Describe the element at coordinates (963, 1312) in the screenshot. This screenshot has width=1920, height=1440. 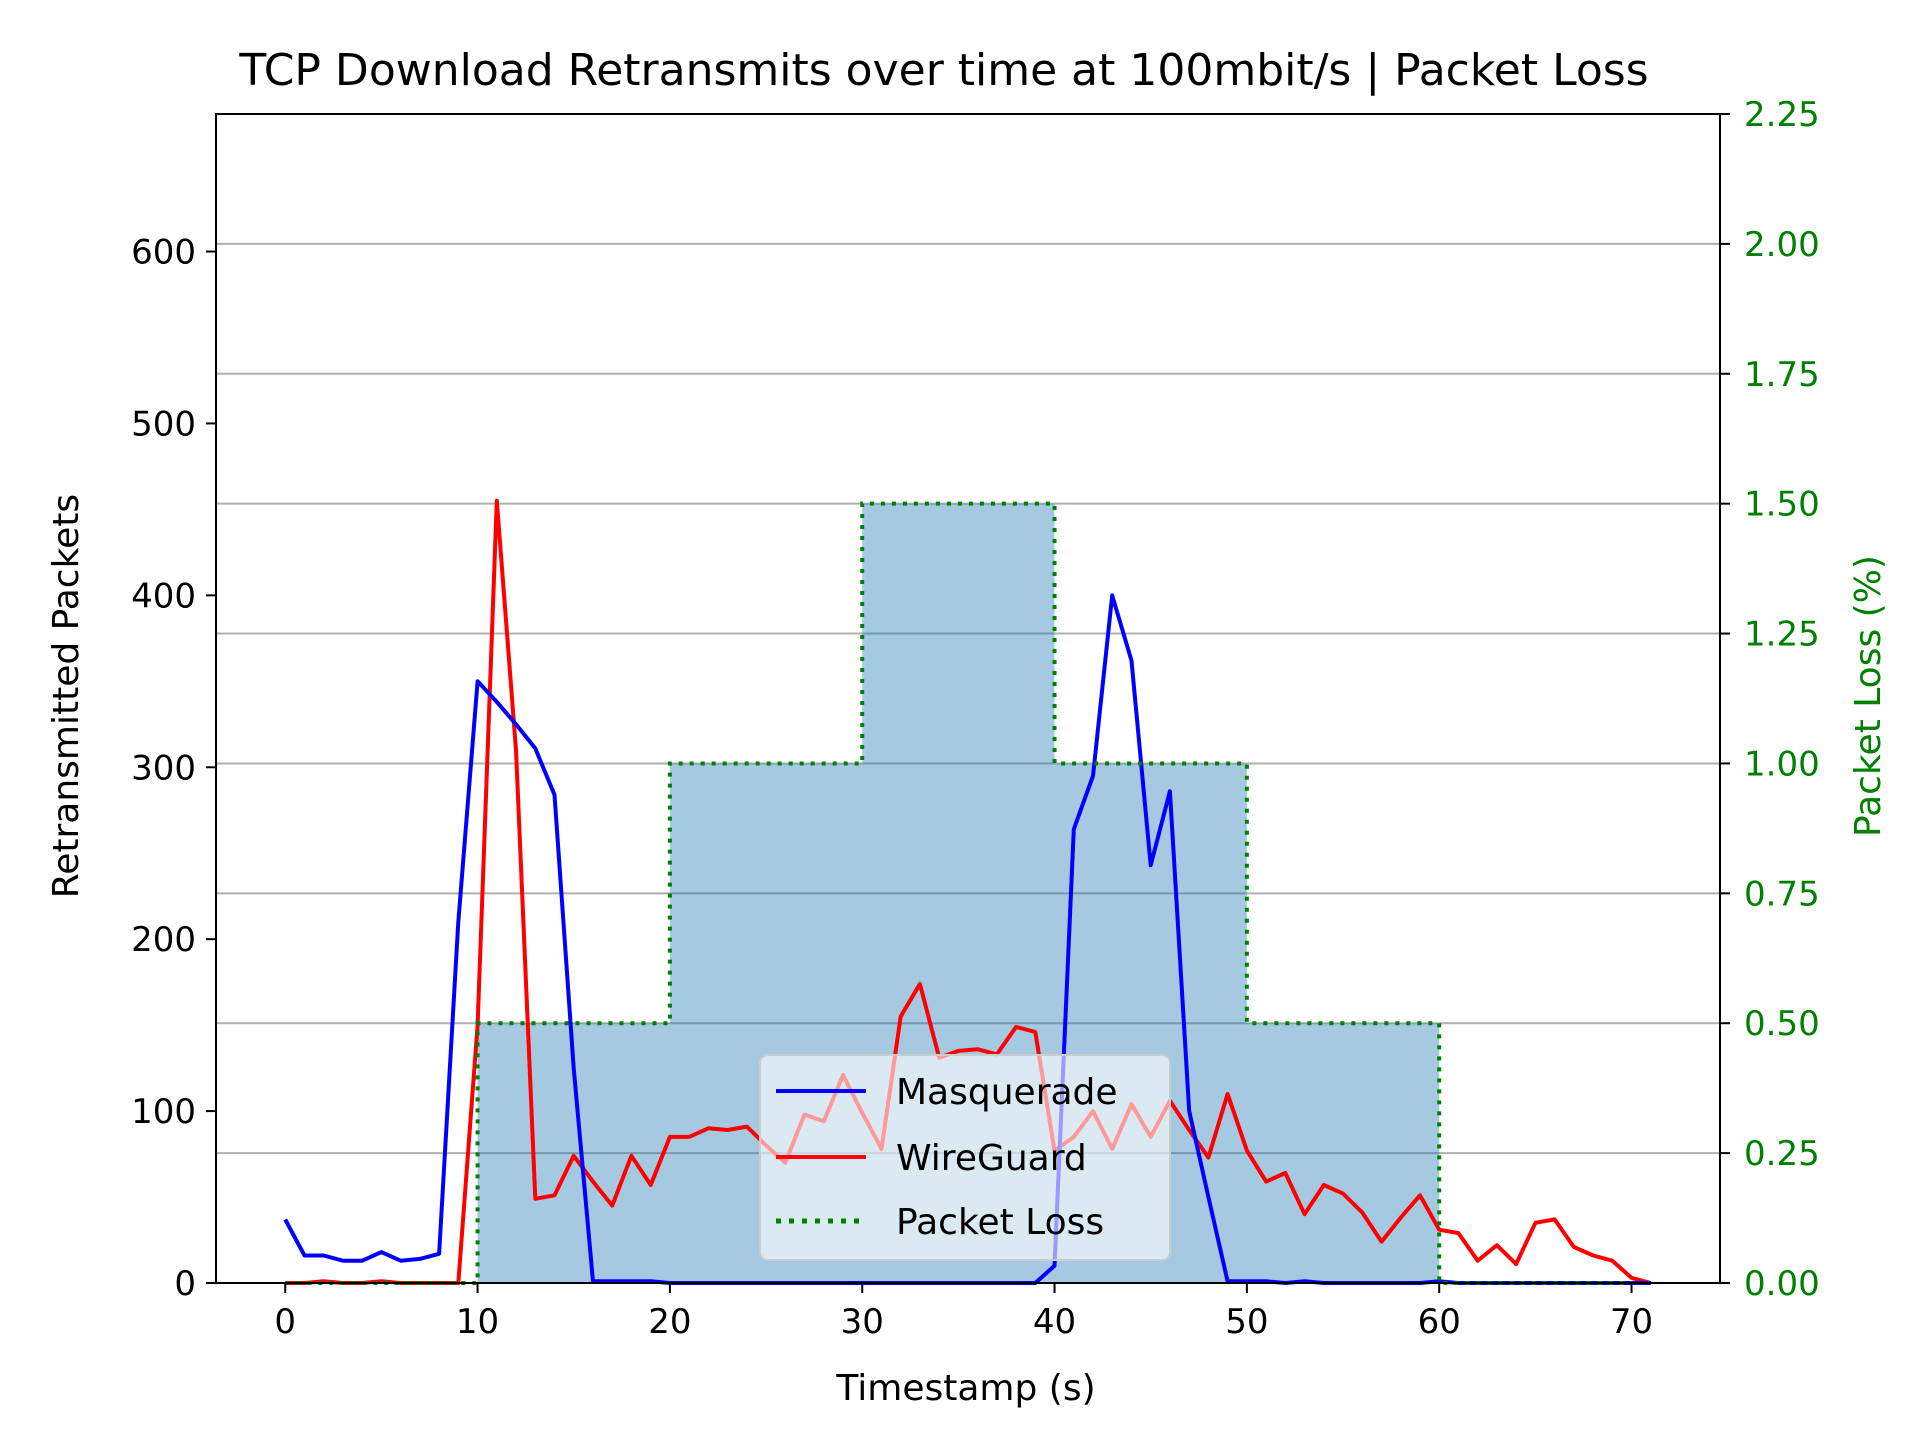
I see `x-axis-ticks: 0 10 20 30 40 50 60 70` at that location.